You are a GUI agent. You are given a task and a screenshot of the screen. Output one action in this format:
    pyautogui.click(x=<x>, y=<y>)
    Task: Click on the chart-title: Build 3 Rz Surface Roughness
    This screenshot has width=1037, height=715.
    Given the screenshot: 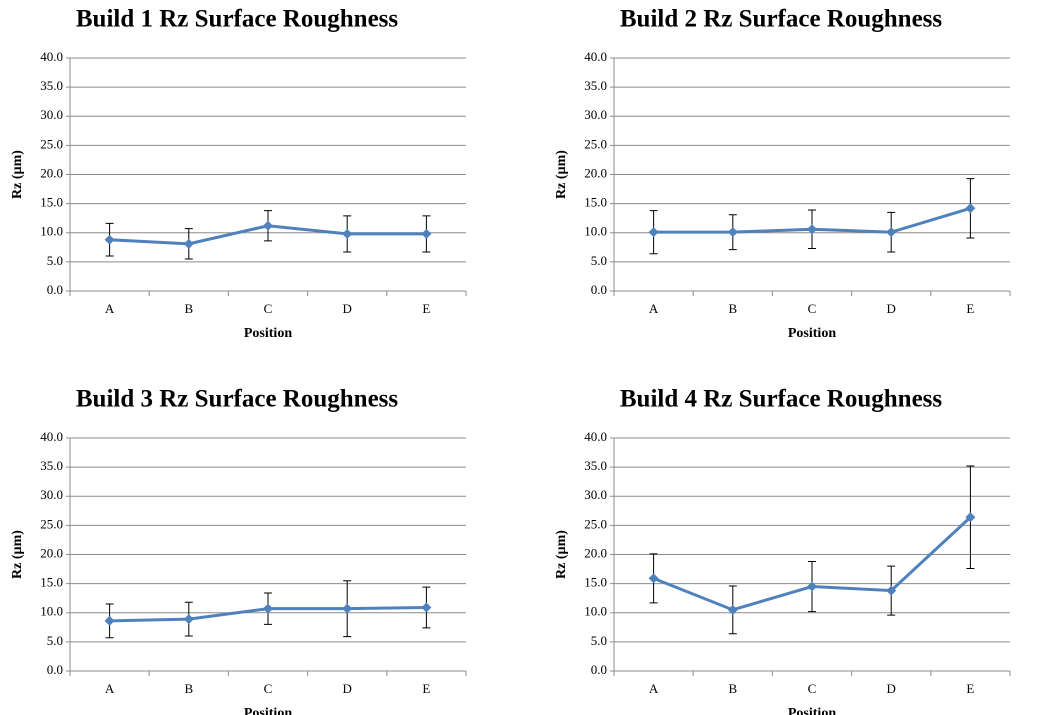 What is the action you would take?
    pyautogui.click(x=237, y=399)
    